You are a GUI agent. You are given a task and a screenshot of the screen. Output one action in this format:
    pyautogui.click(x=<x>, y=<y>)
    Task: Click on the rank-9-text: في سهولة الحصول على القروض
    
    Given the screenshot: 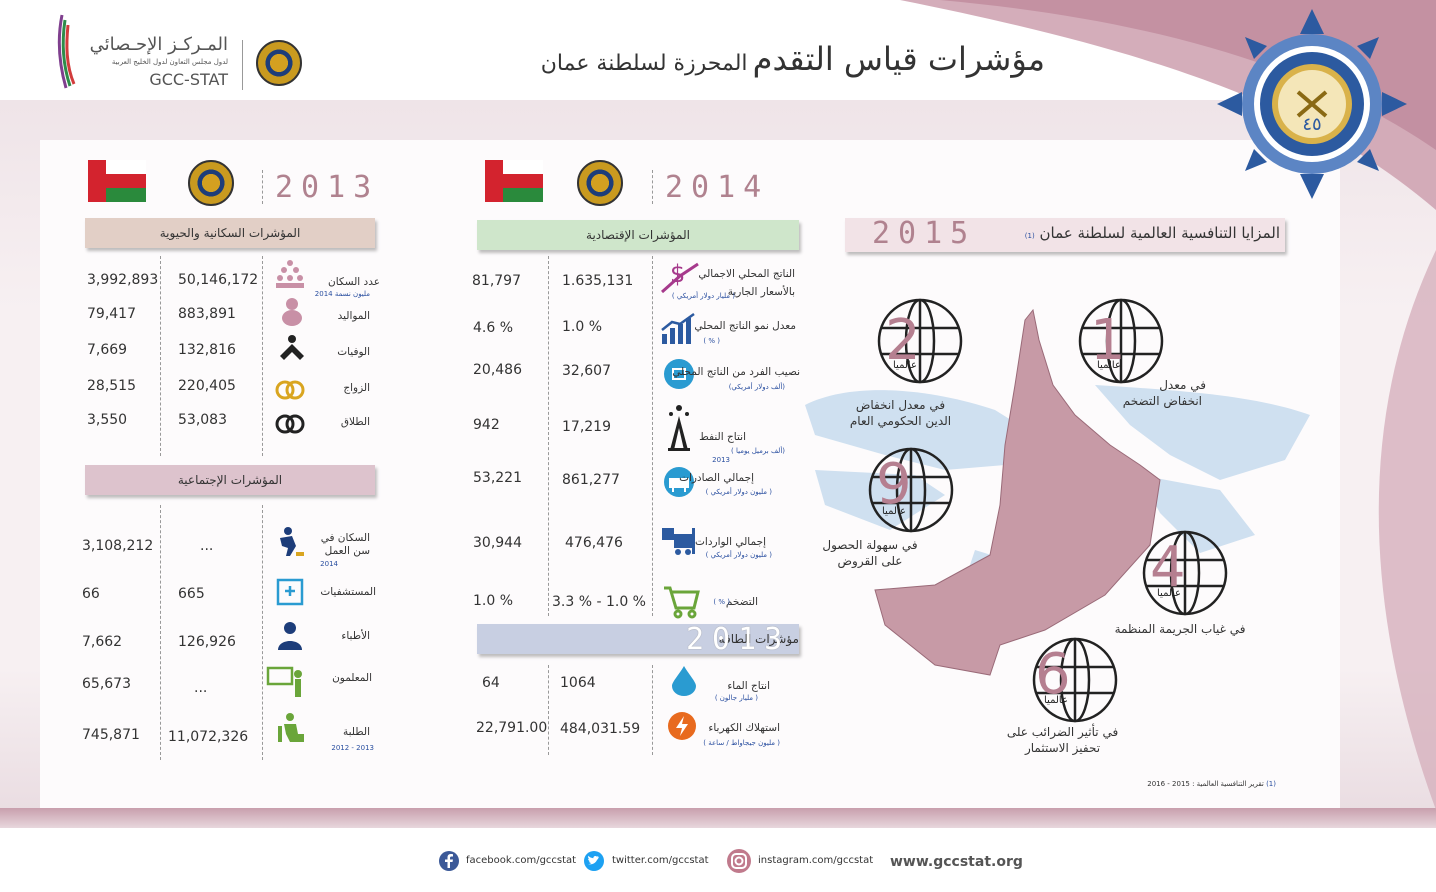 What is the action you would take?
    pyautogui.click(x=870, y=553)
    